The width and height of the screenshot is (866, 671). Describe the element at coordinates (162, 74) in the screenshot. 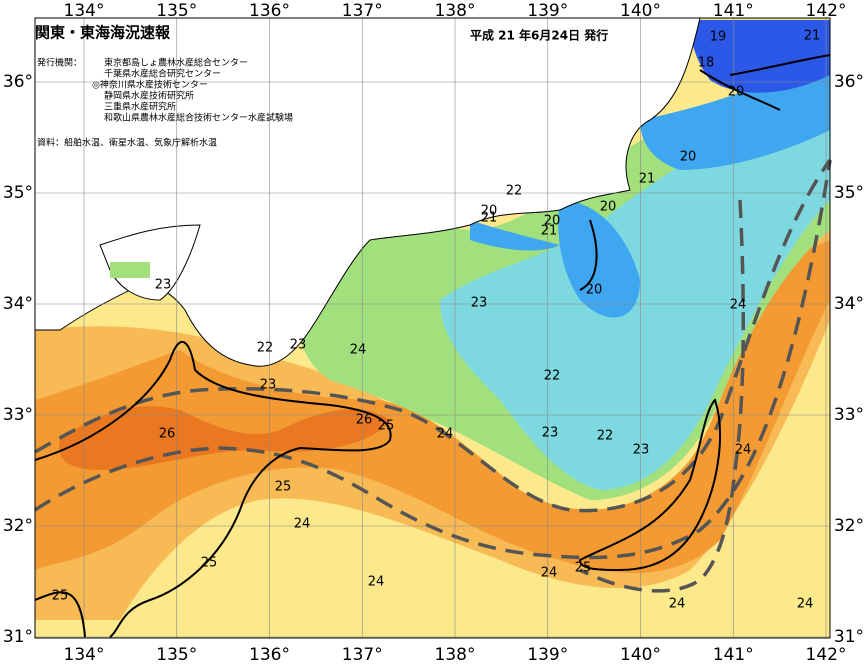

I see `issuer: 千葉県水産総合研究センター` at that location.